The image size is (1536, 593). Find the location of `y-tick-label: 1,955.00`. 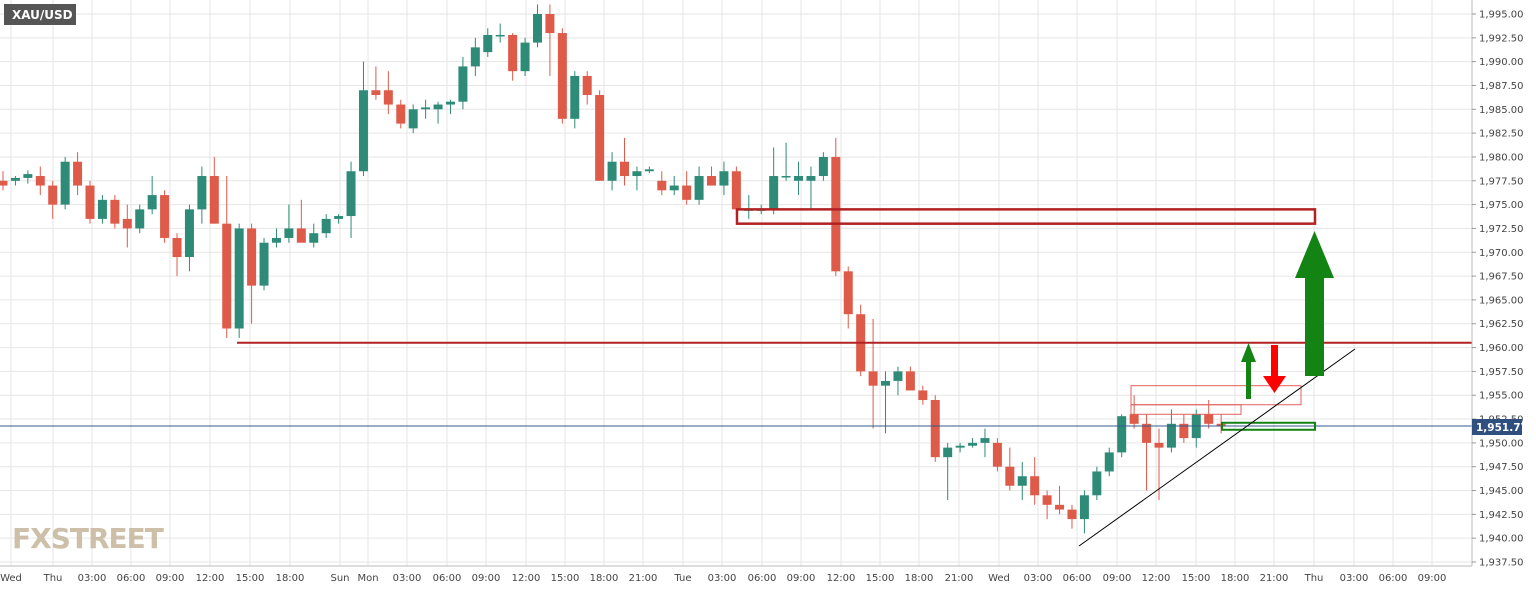

y-tick-label: 1,955.00 is located at coordinates (1501, 396).